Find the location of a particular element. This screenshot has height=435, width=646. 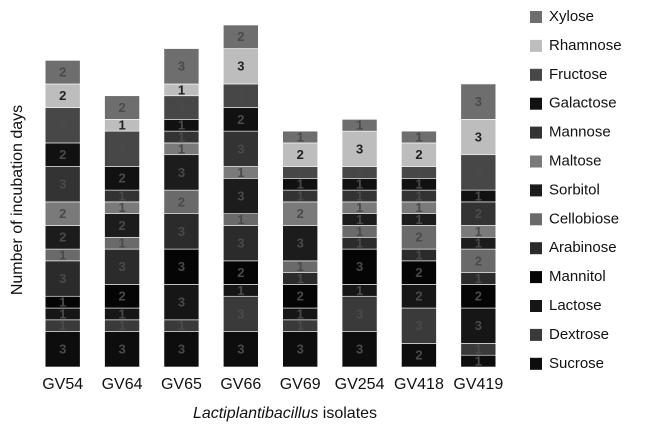

legend-label: Galactose is located at coordinates (583, 103).